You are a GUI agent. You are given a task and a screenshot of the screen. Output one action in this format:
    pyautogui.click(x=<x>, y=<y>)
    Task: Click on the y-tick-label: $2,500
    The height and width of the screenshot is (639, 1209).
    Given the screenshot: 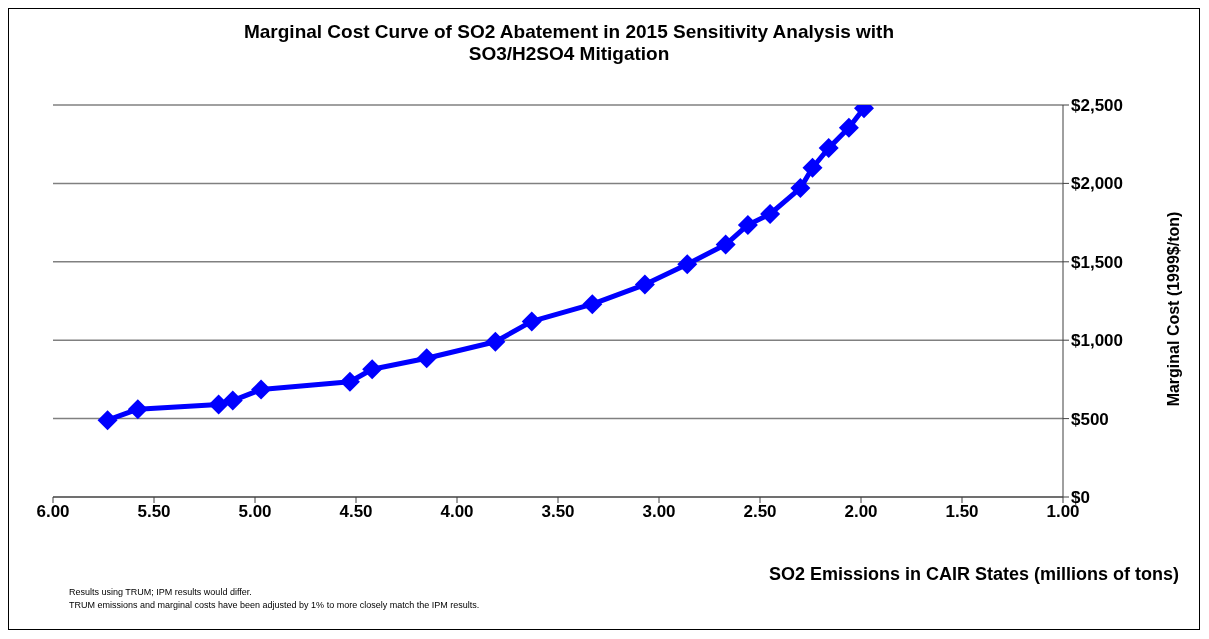 What is the action you would take?
    pyautogui.click(x=1097, y=106)
    